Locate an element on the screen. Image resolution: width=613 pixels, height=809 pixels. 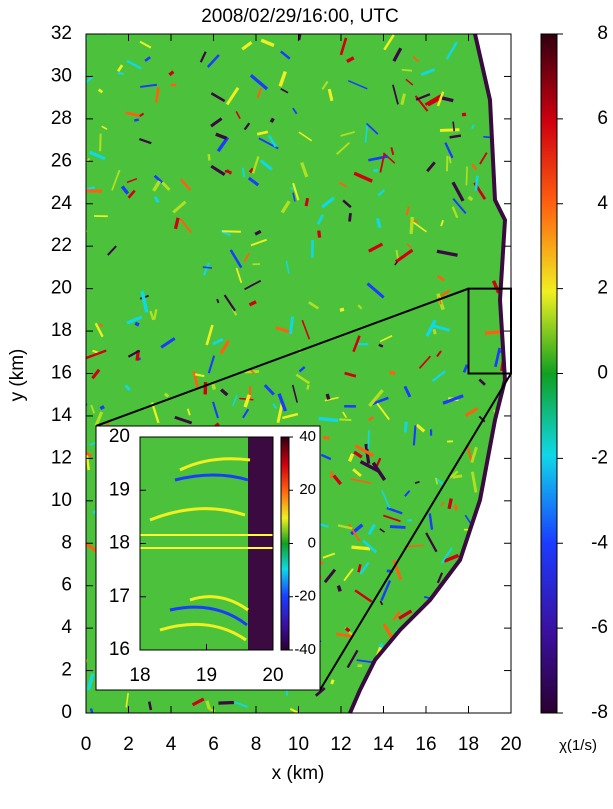
x-tick-label: 12 is located at coordinates (340, 744).